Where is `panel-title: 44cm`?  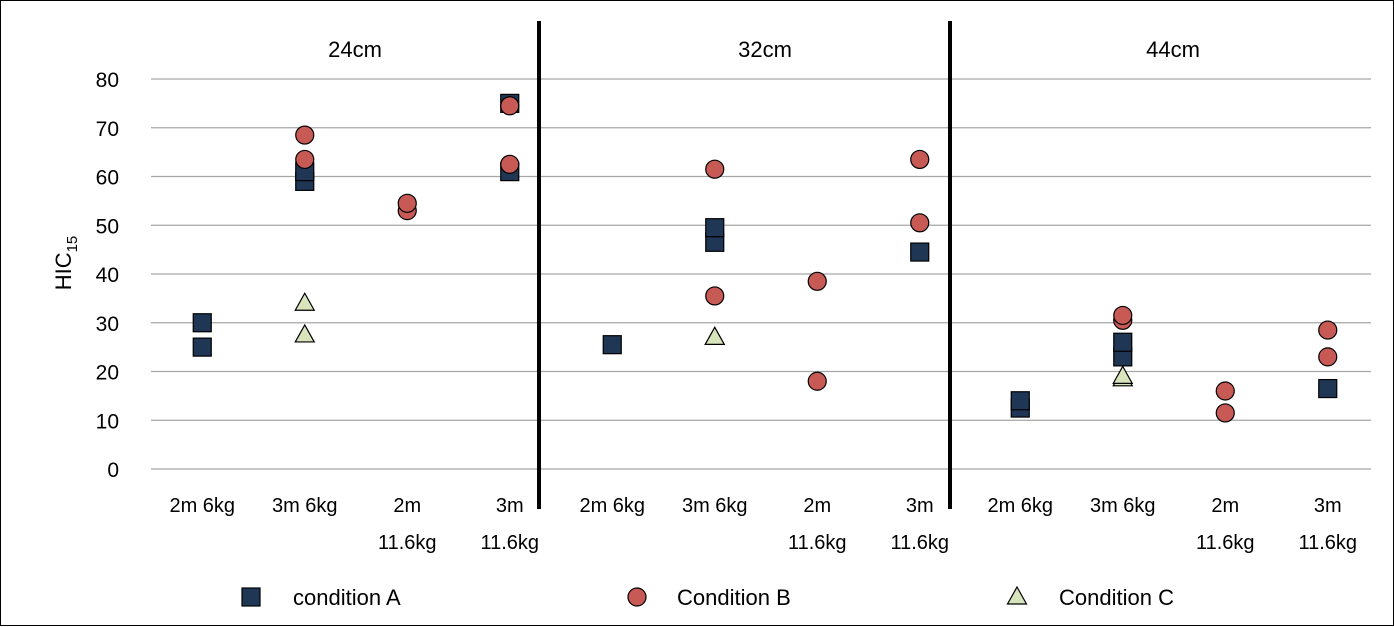
panel-title: 44cm is located at coordinates (1173, 49).